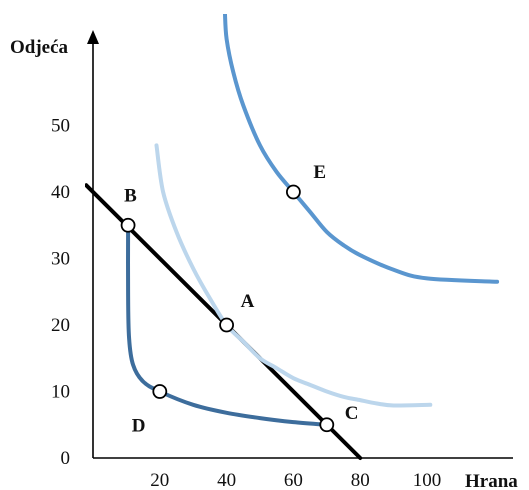 The height and width of the screenshot is (490, 529). I want to click on x-axis-title: Hrana, so click(491, 480).